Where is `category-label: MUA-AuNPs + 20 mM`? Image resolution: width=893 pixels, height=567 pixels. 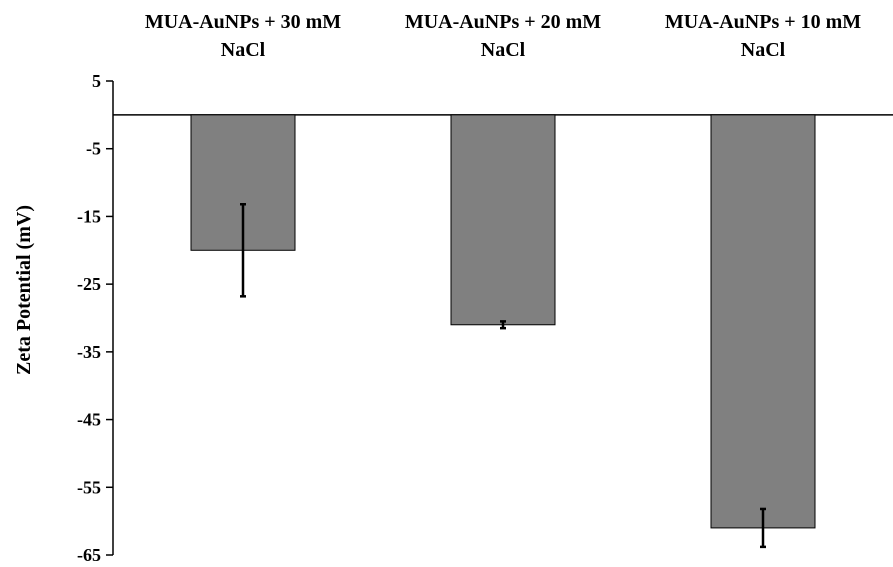
category-label: MUA-AuNPs + 20 mM is located at coordinates (503, 22).